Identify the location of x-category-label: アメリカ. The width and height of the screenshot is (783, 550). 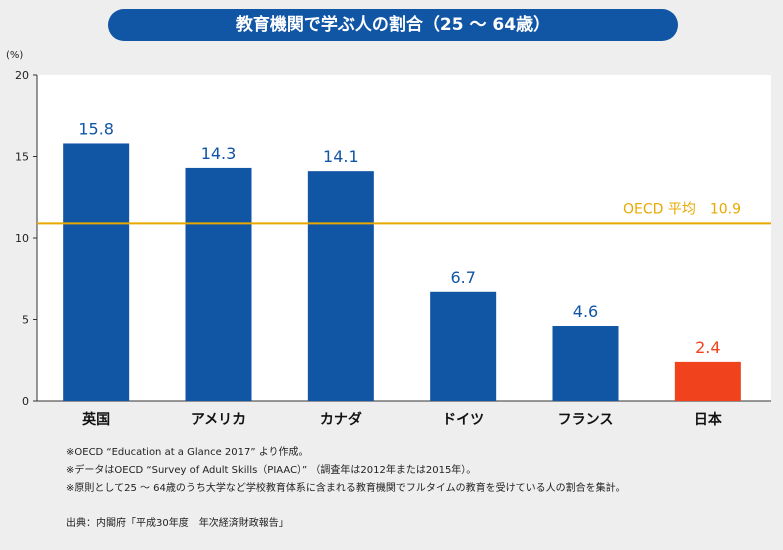
(218, 420).